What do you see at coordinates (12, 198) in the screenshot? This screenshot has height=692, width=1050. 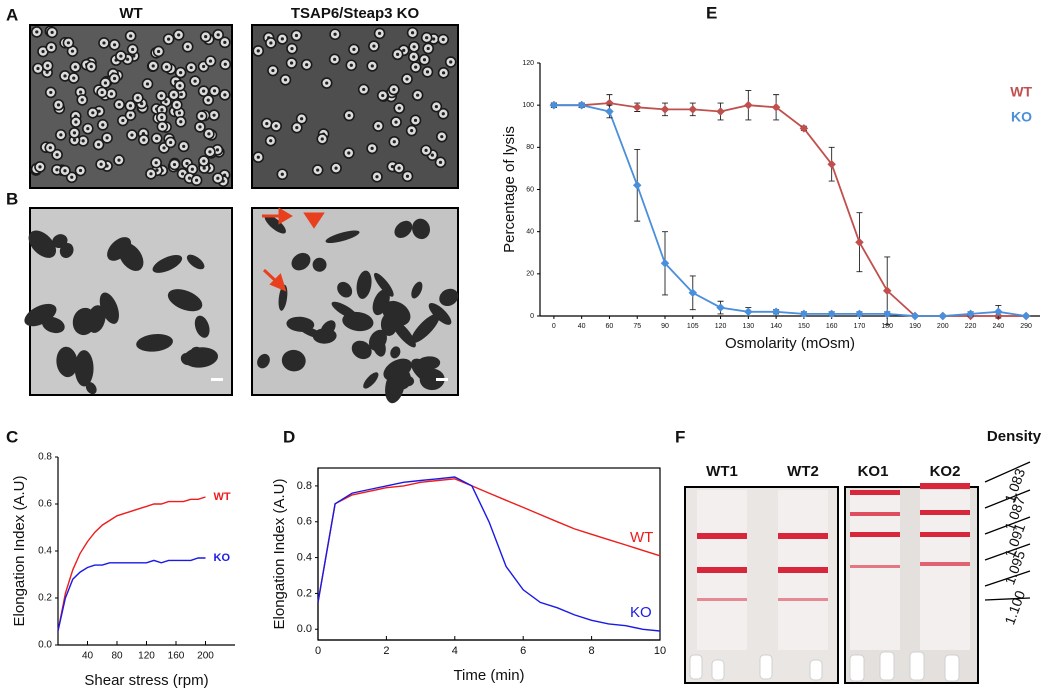 I see `panel-label: B` at bounding box center [12, 198].